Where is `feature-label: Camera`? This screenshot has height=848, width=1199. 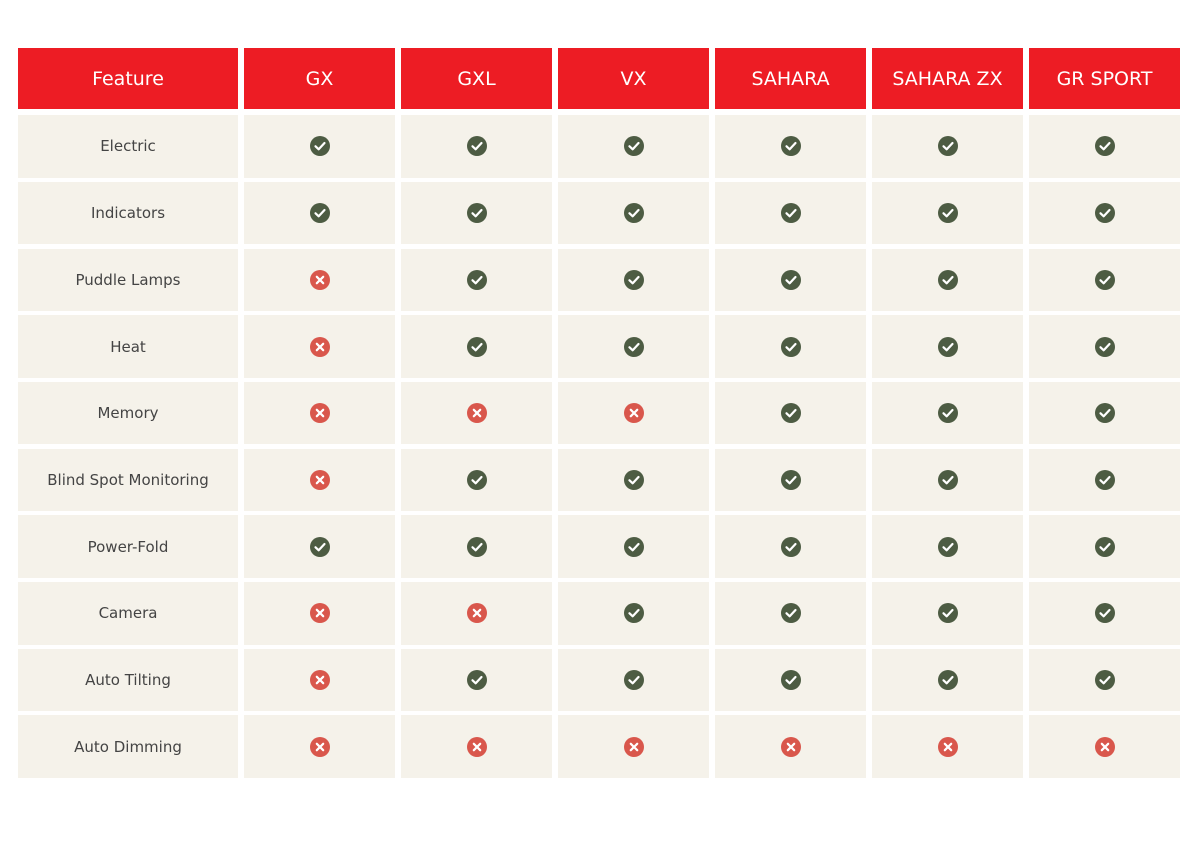
feature-label: Camera is located at coordinates (128, 613).